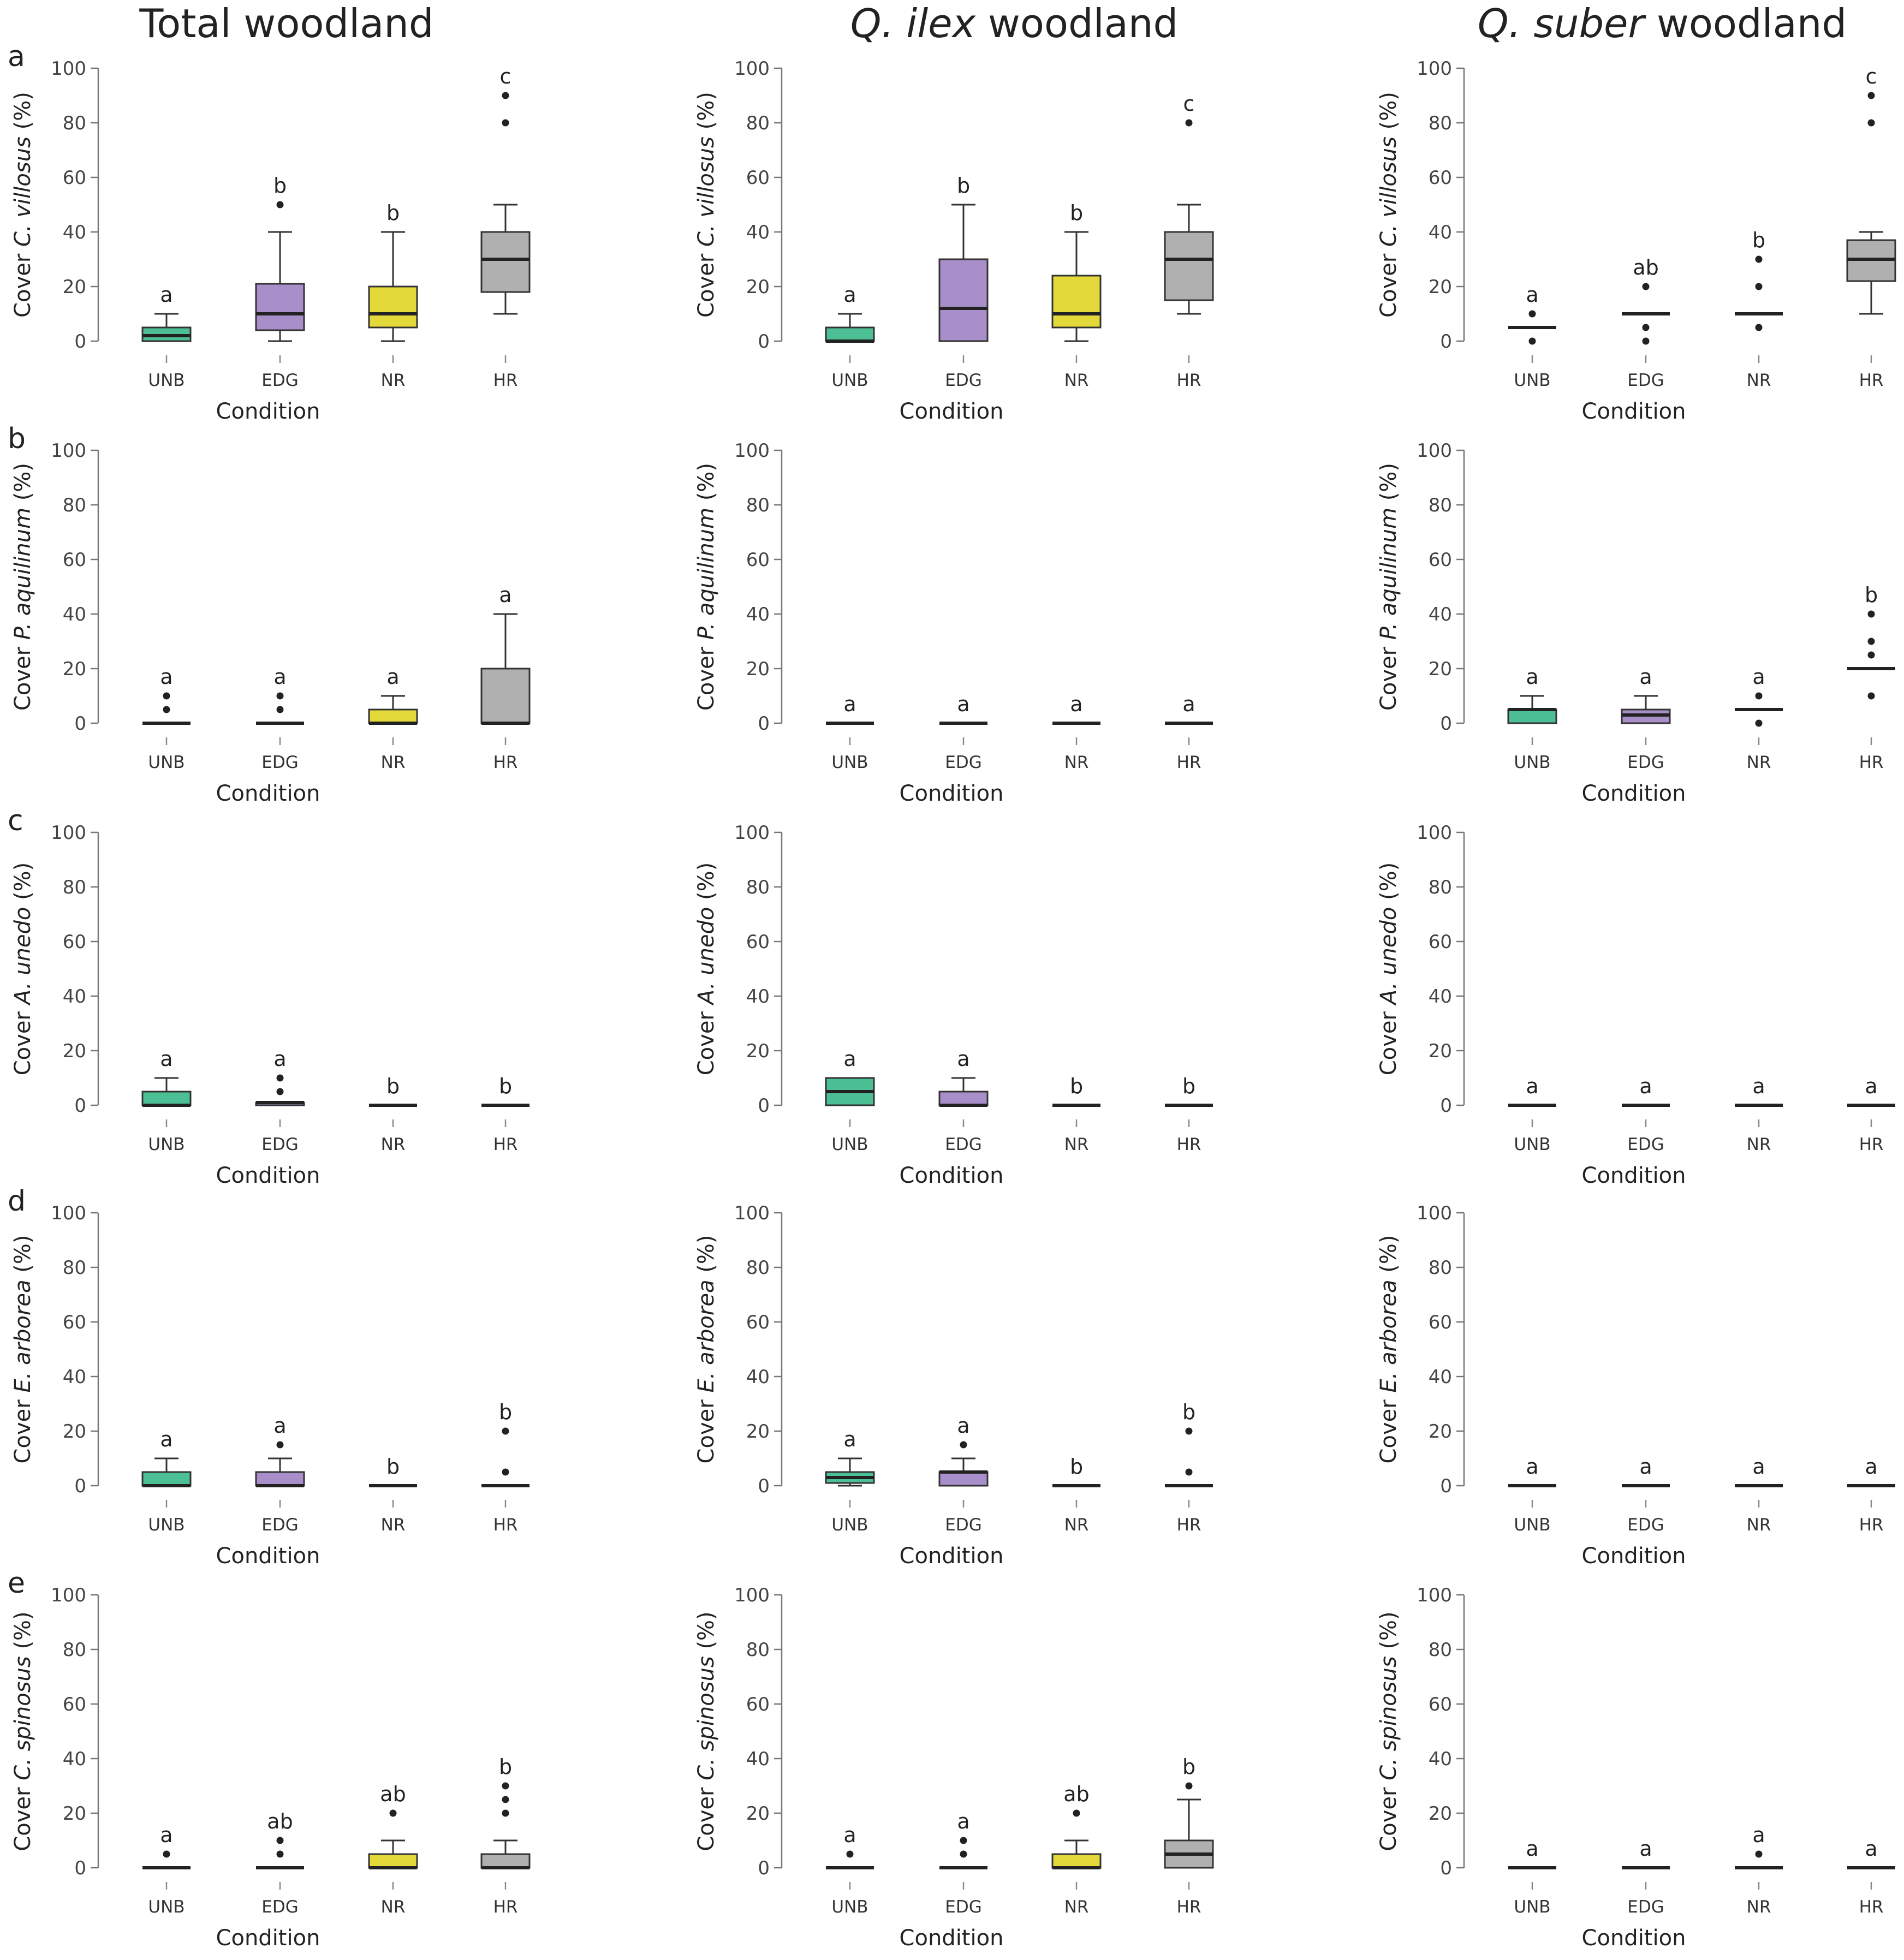 The height and width of the screenshot is (1960, 1904). Describe the element at coordinates (505, 1144) in the screenshot. I see `x-tick-label: HR` at that location.